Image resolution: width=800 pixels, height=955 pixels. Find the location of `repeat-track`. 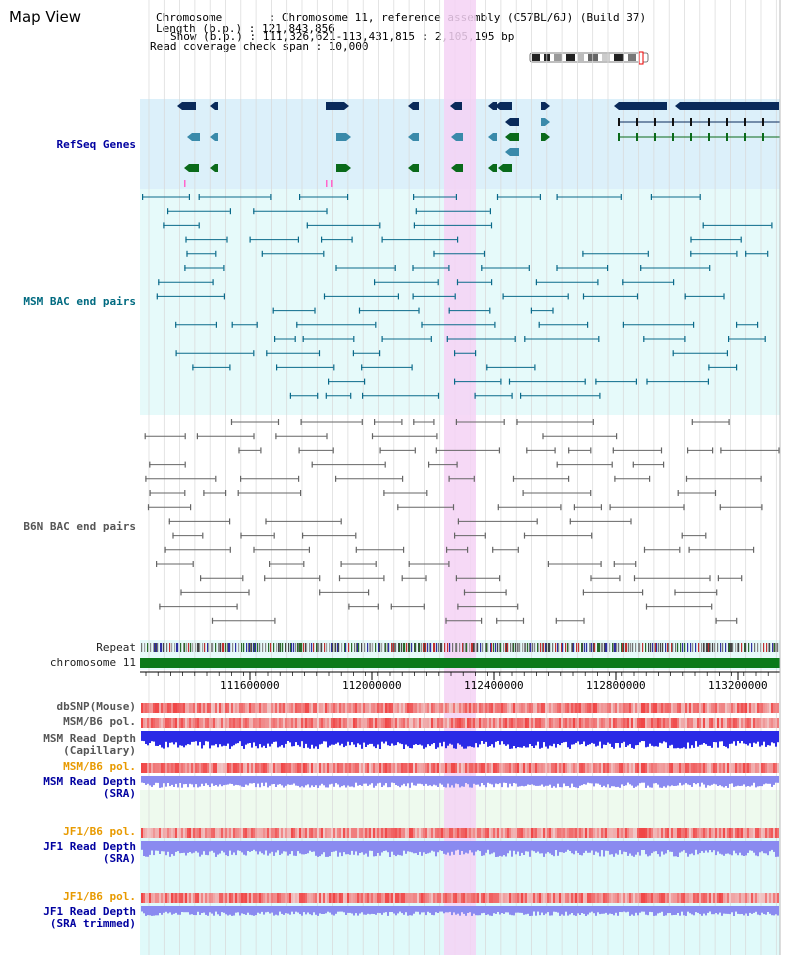

repeat-track is located at coordinates (460, 647).